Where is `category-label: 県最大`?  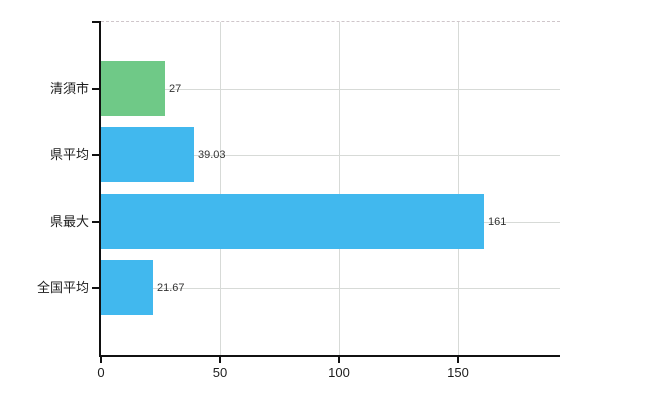
category-label: 県最大 is located at coordinates (69, 221).